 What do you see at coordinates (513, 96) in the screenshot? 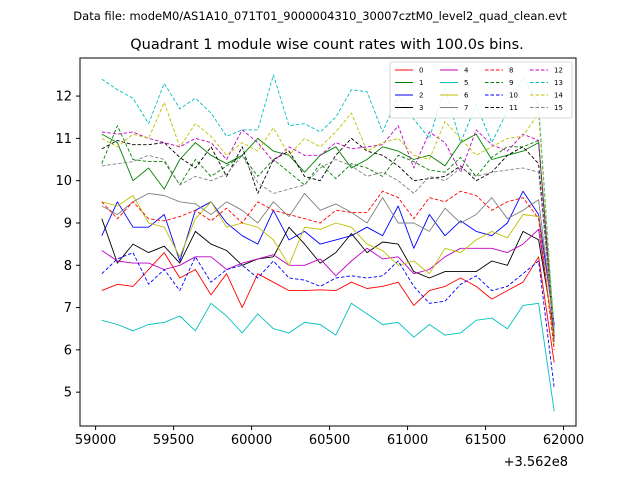
I see `legend-label-10: 10` at bounding box center [513, 96].